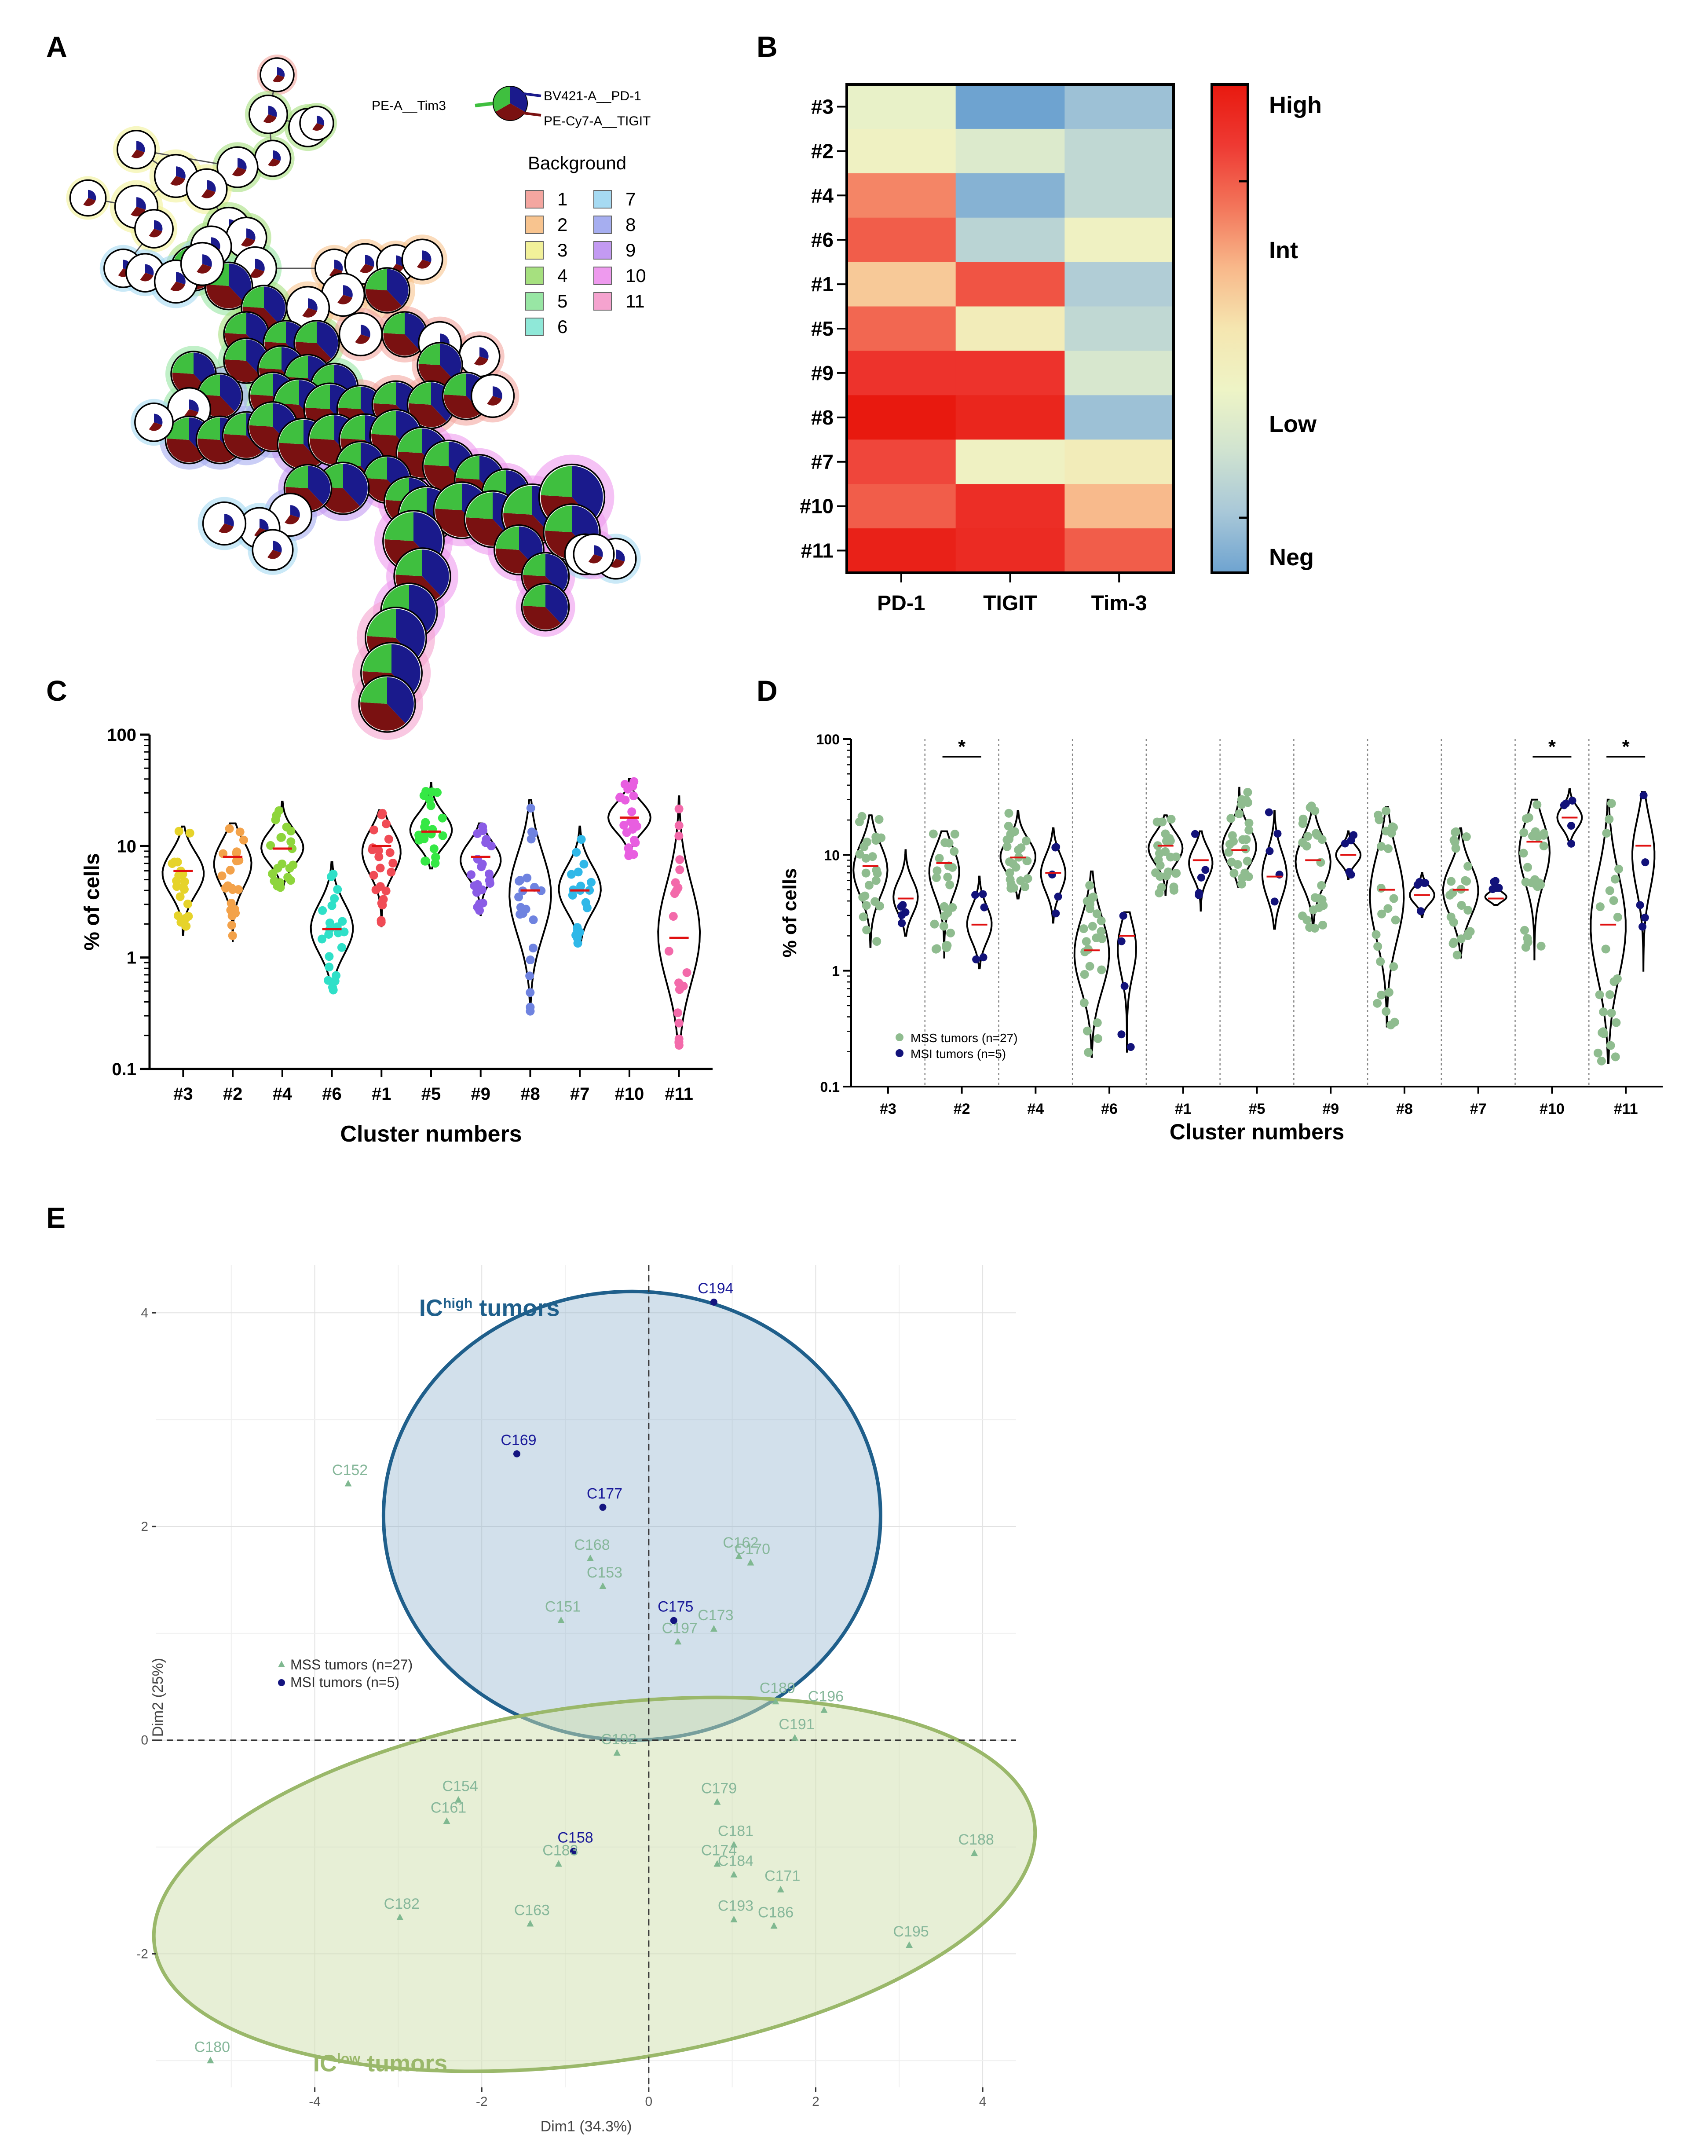 The height and width of the screenshot is (2156, 1708). I want to click on x-tick-label: -4, so click(315, 2101).